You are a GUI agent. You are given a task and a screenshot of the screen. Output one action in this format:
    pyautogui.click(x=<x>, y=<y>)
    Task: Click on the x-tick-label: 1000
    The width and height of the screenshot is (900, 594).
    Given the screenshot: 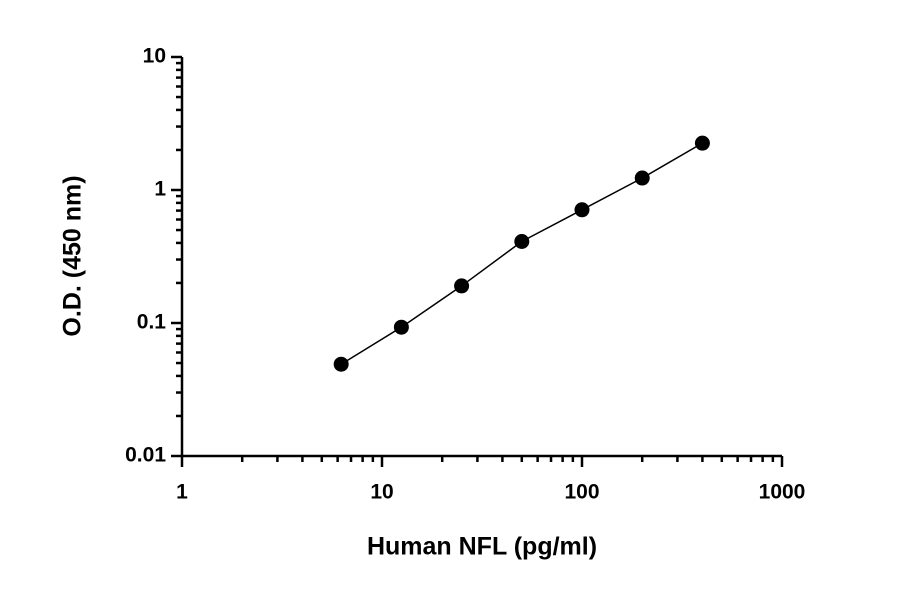 What is the action you would take?
    pyautogui.click(x=782, y=492)
    